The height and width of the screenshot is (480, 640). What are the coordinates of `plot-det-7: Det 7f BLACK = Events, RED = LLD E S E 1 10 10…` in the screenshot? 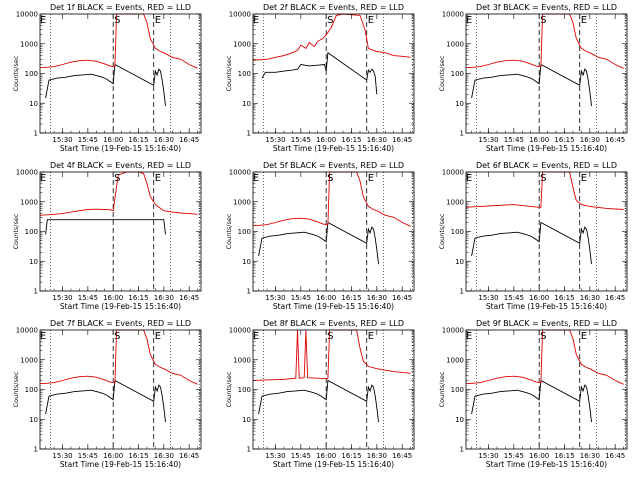 It's located at (107, 394).